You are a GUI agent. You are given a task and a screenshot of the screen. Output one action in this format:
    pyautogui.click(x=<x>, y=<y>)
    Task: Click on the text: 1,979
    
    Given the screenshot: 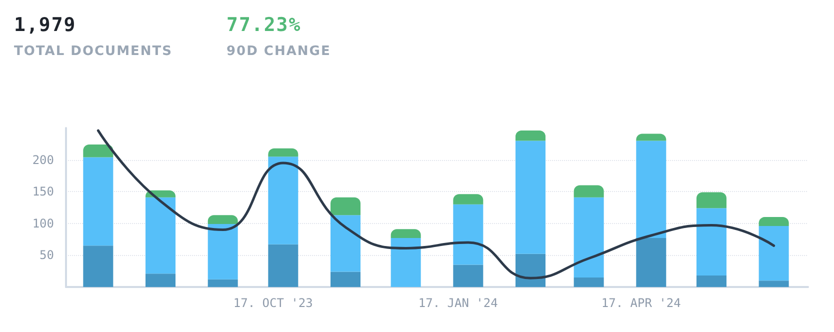 What is the action you would take?
    pyautogui.click(x=46, y=25)
    